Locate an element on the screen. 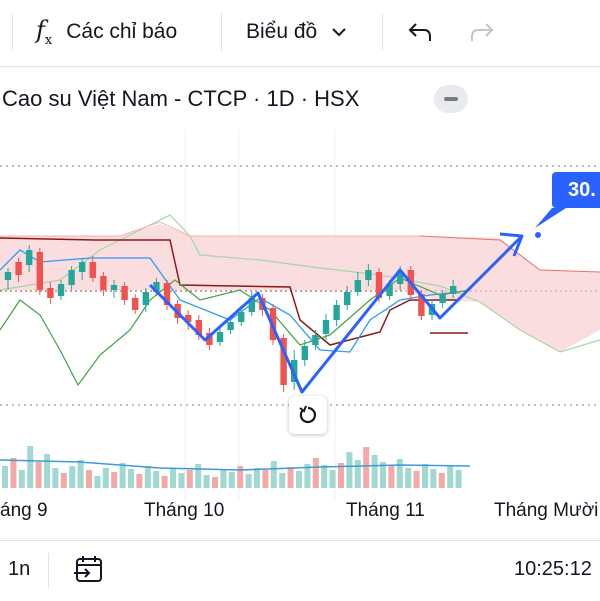  clock-time: 10:25:12 is located at coordinates (553, 569).